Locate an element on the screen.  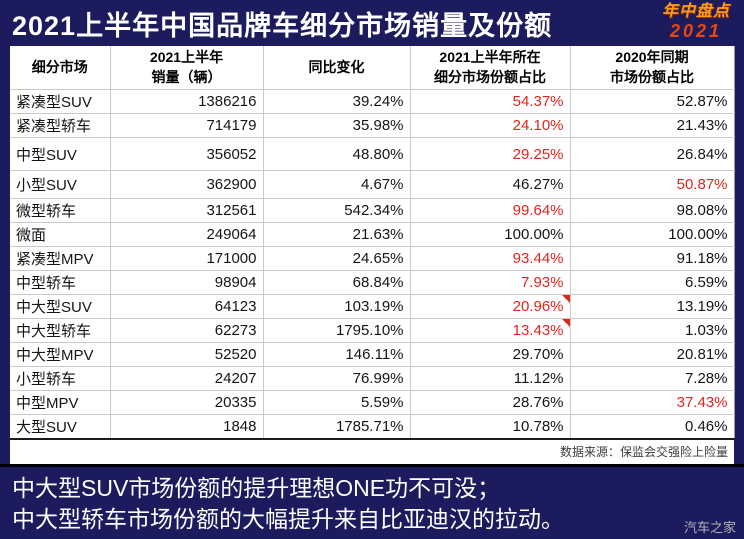
share-2020-cell: 7.28% is located at coordinates (652, 379).